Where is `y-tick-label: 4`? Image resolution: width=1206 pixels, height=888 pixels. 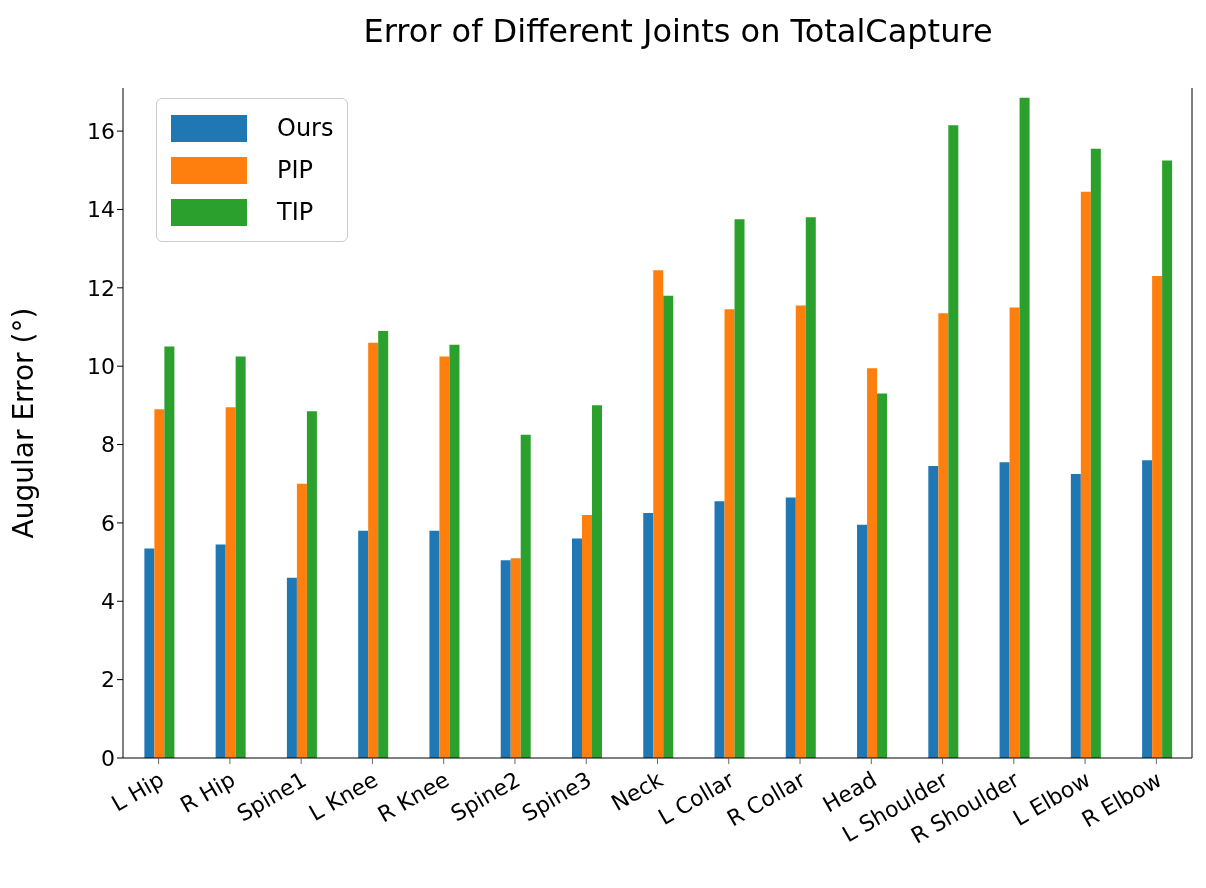 y-tick-label: 4 is located at coordinates (108, 602).